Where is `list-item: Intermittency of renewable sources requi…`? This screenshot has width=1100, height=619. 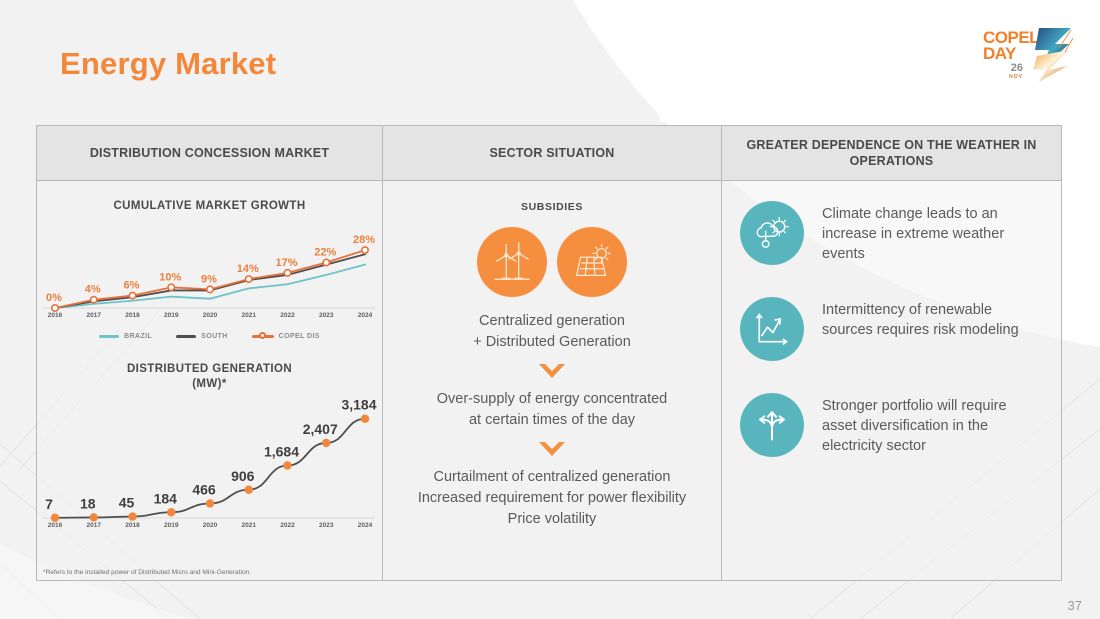 list-item: Intermittency of renewable sources requi… is located at coordinates (892, 329).